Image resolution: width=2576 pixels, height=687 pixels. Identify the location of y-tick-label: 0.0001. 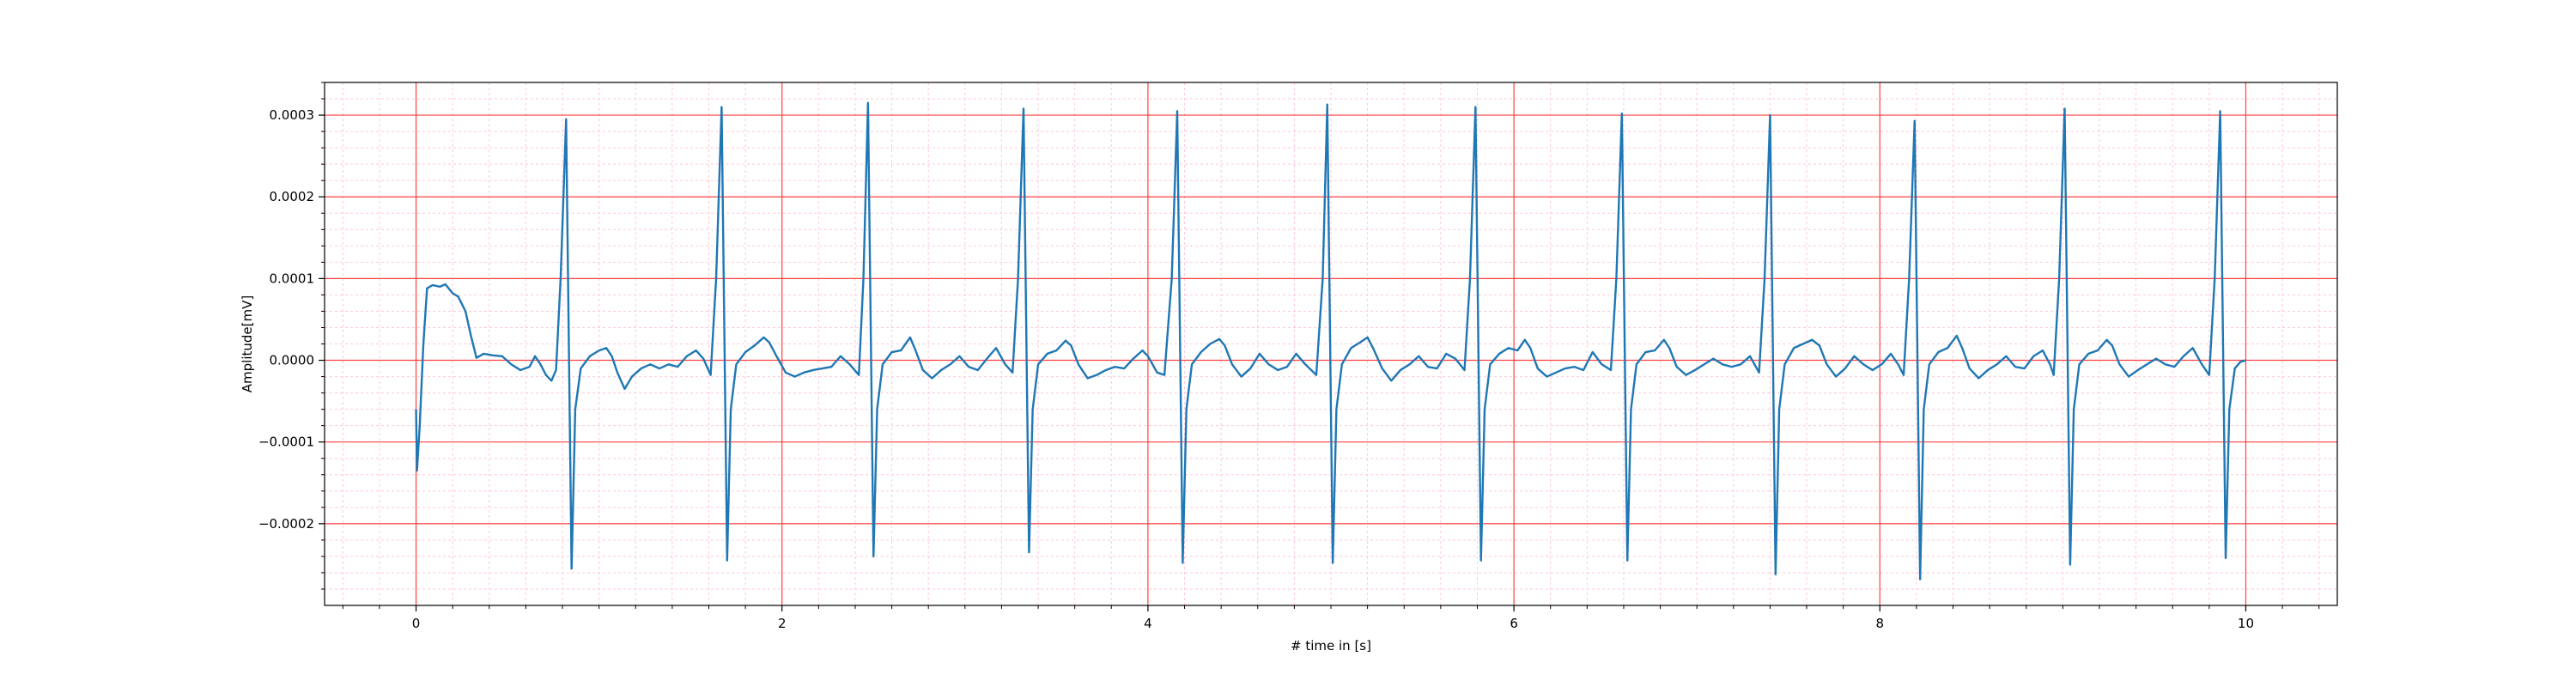
(292, 278).